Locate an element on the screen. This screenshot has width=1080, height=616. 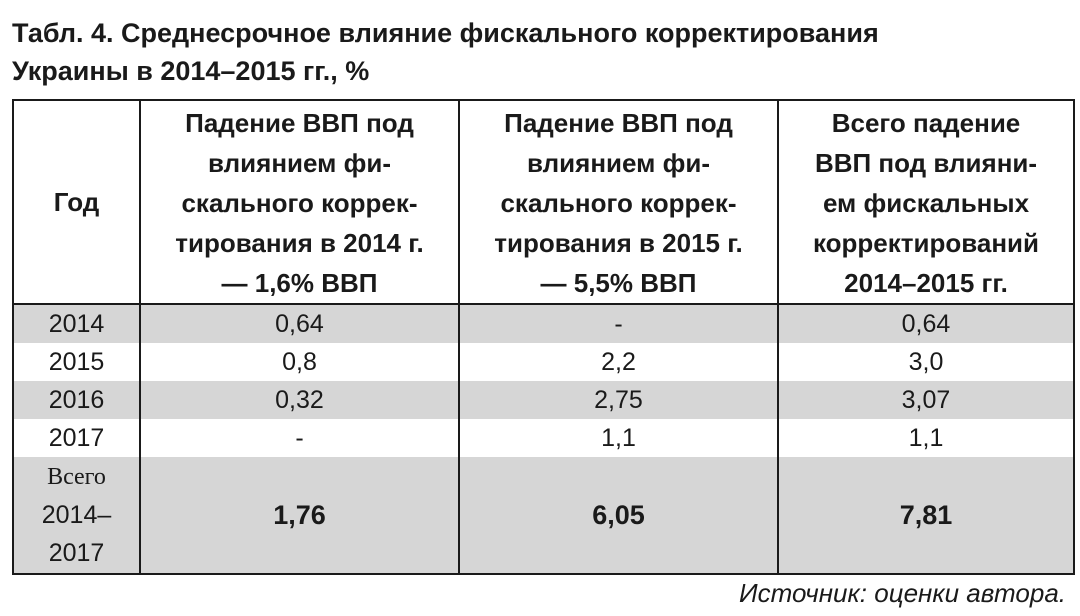
value-cell: 0,8 is located at coordinates (299, 362).